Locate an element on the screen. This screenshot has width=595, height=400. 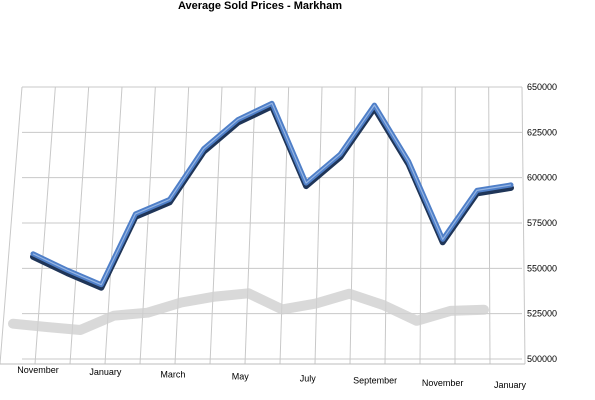
y-tick-label: 575000 is located at coordinates (542, 223).